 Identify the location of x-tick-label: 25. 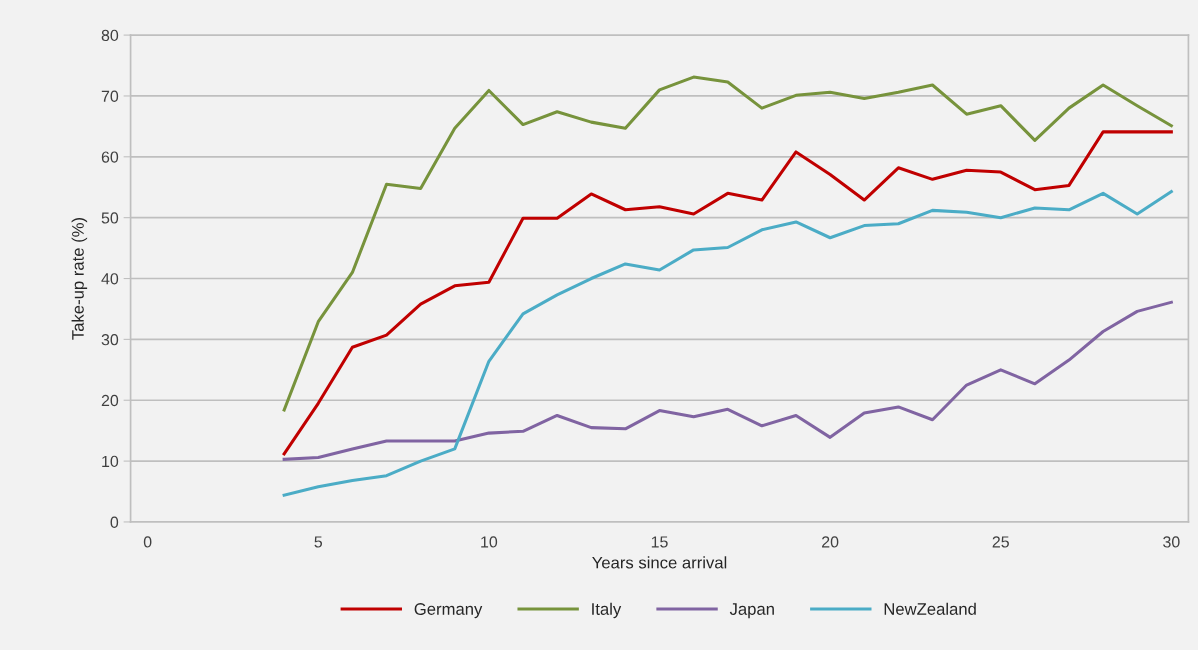
(1000, 542).